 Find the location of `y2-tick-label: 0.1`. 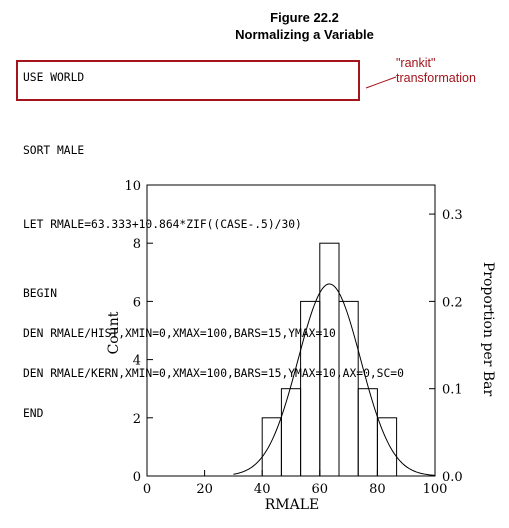

y2-tick-label: 0.1 is located at coordinates (452, 390).